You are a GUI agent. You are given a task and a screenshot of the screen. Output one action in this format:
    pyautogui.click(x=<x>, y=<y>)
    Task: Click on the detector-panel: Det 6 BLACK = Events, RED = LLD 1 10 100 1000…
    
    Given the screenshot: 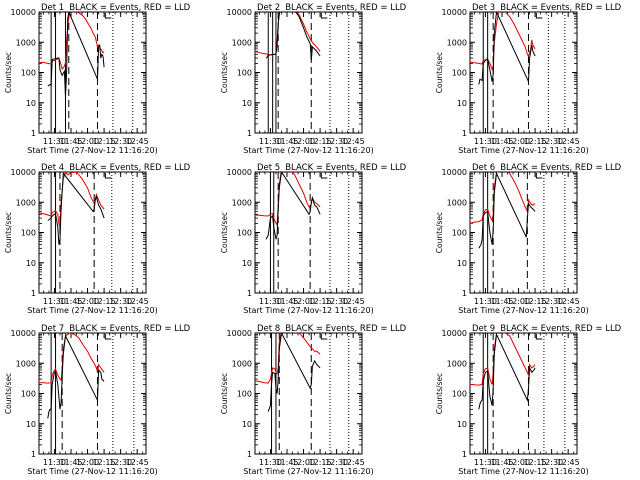 What is the action you would take?
    pyautogui.click(x=528, y=239)
    